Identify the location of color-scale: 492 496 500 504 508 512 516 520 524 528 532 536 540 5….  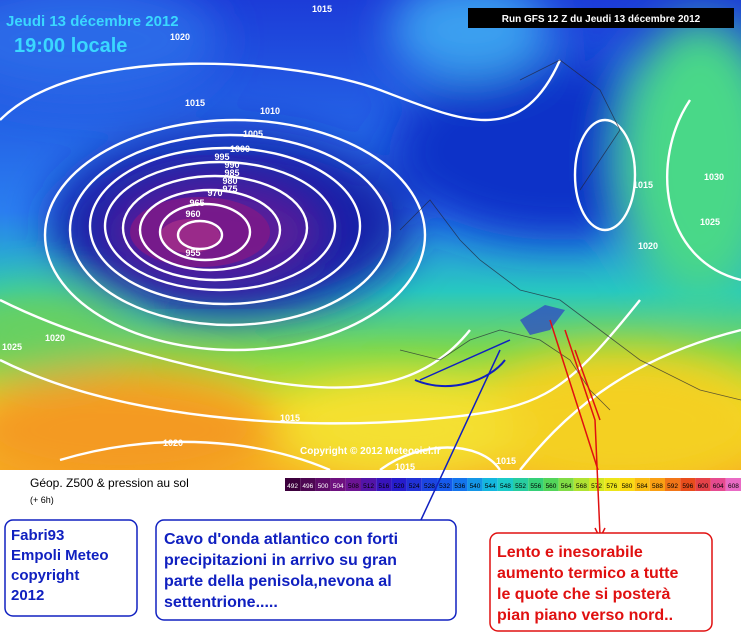
(513, 484).